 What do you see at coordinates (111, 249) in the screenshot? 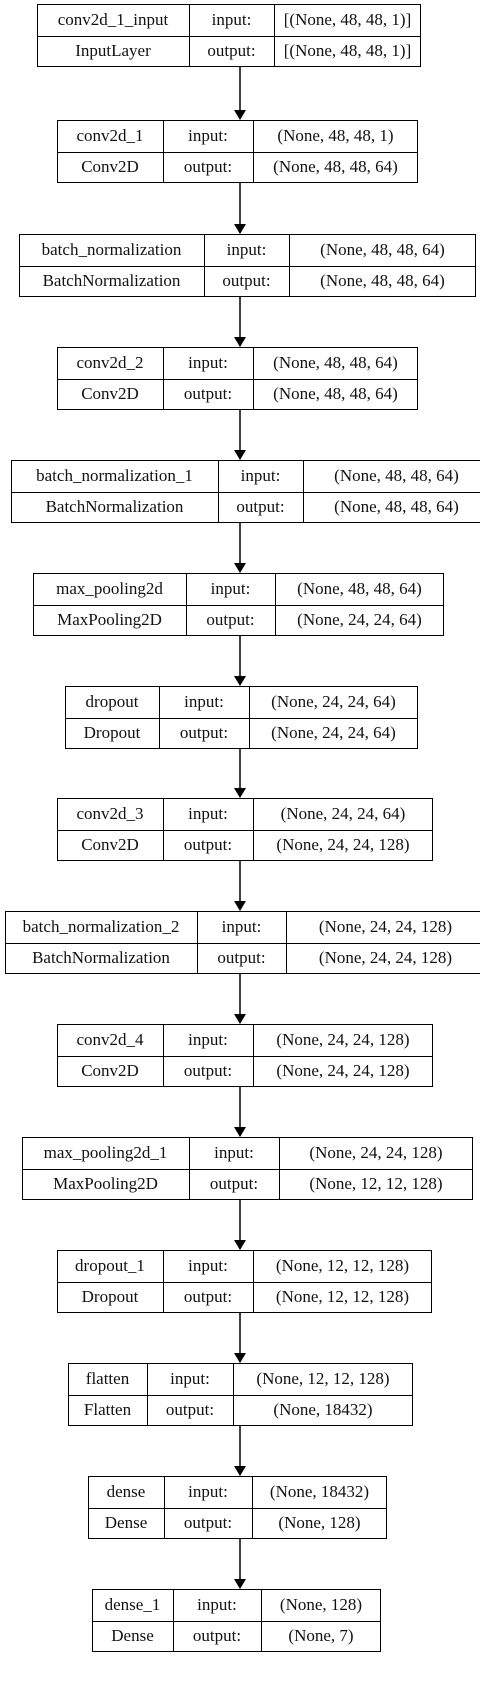
I see `layer-name: batch_normalization` at bounding box center [111, 249].